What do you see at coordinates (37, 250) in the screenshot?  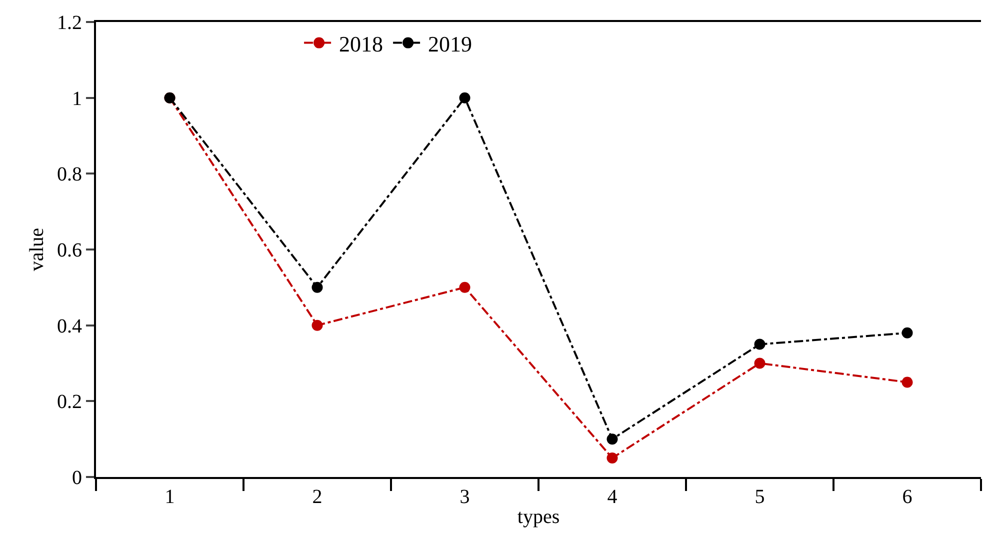 I see `y-axis-title: value` at bounding box center [37, 250].